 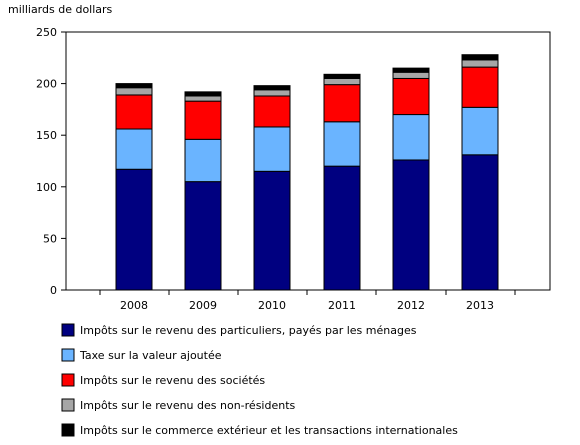 I want to click on y-tick-label: 200, so click(x=46, y=84).